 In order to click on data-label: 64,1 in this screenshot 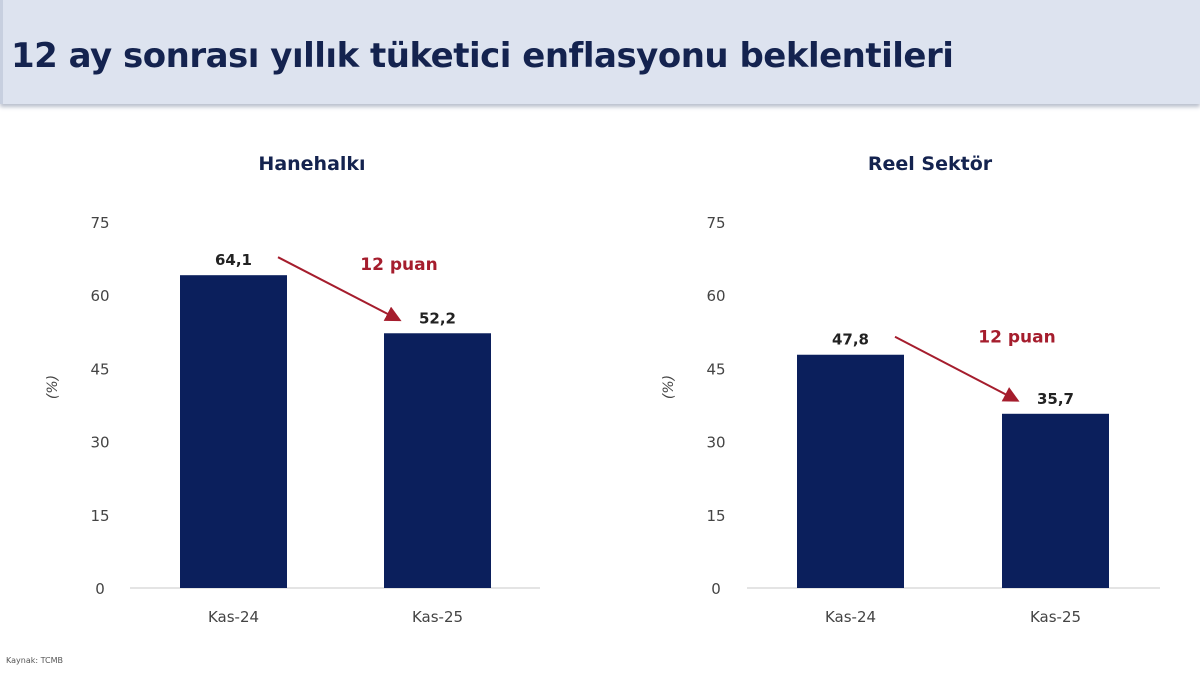, I will do `click(233, 260)`.